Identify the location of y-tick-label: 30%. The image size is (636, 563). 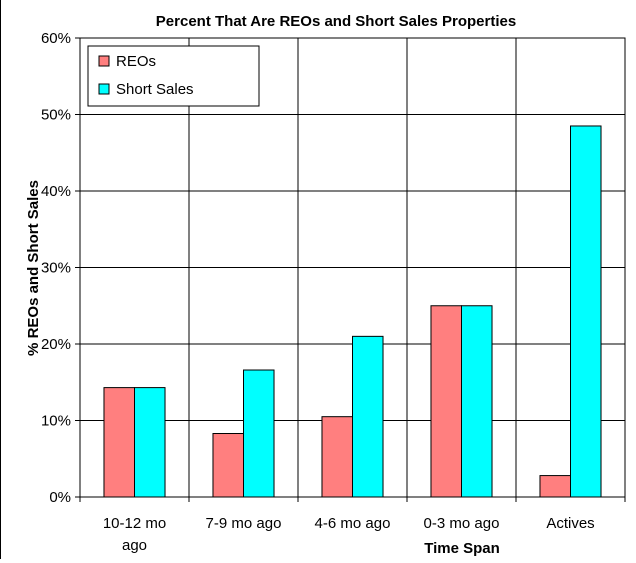
(56, 268).